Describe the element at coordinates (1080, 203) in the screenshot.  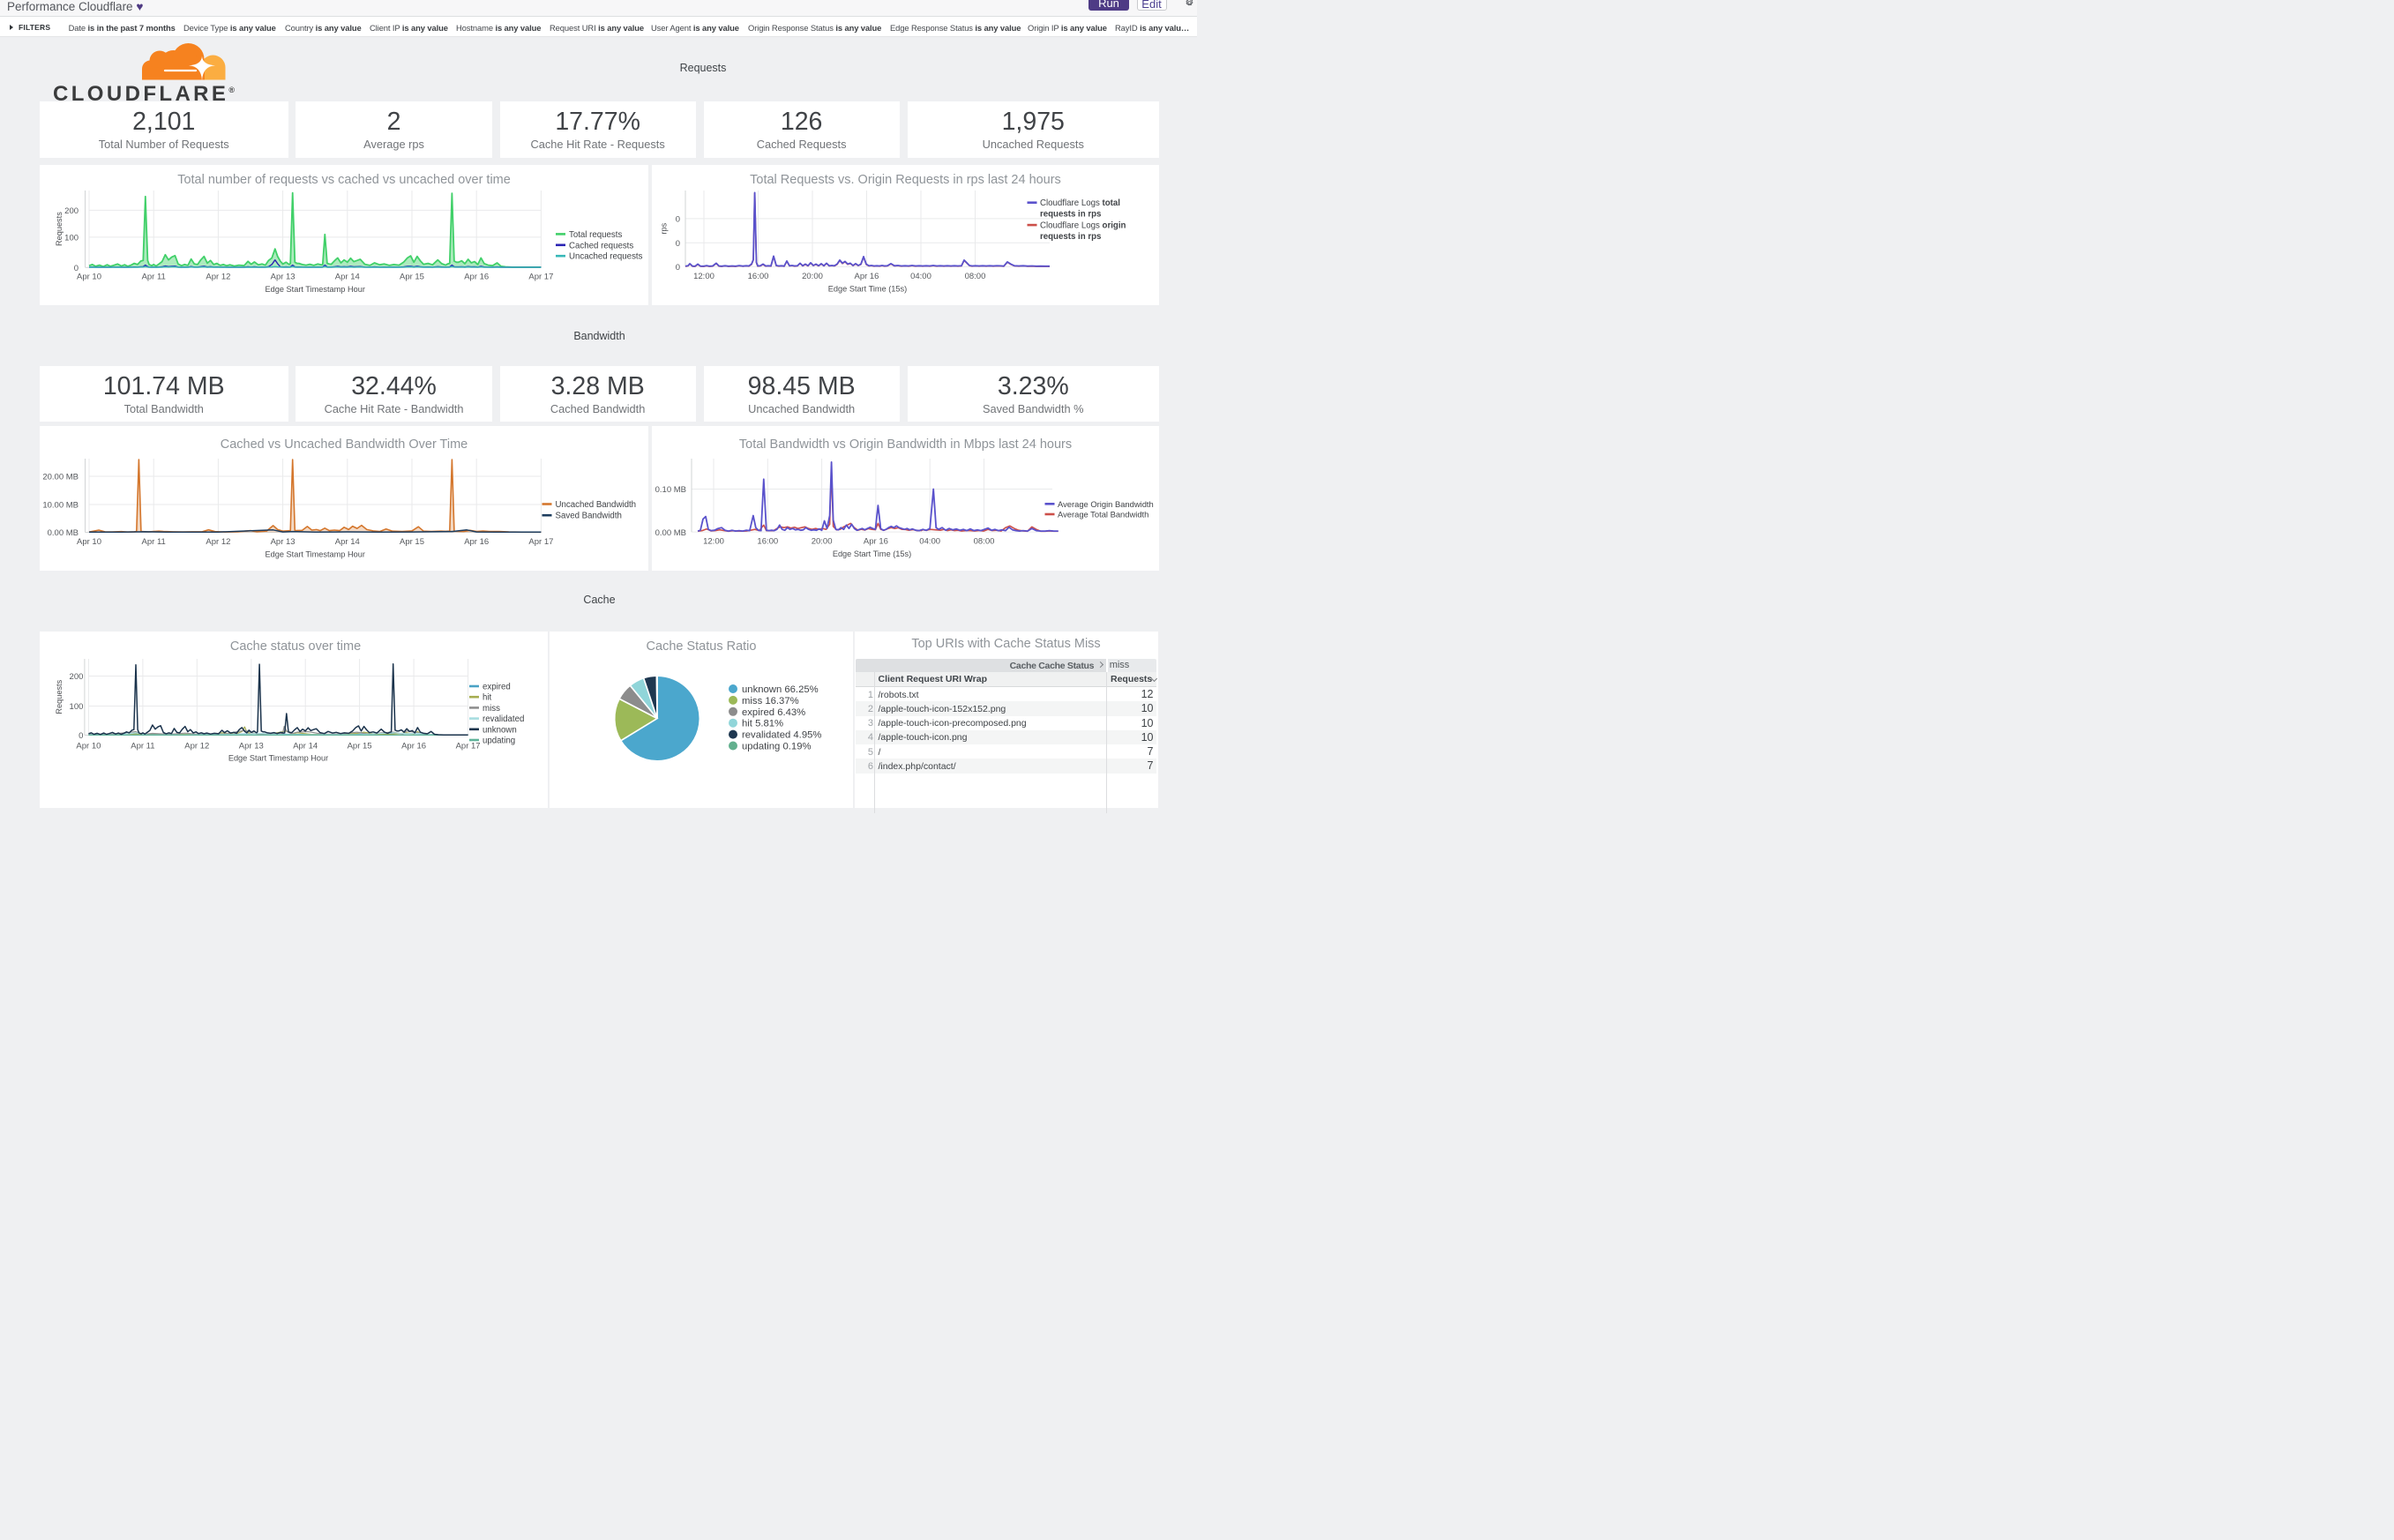
I see `svg-text: Cloudflare Logs total` at that location.